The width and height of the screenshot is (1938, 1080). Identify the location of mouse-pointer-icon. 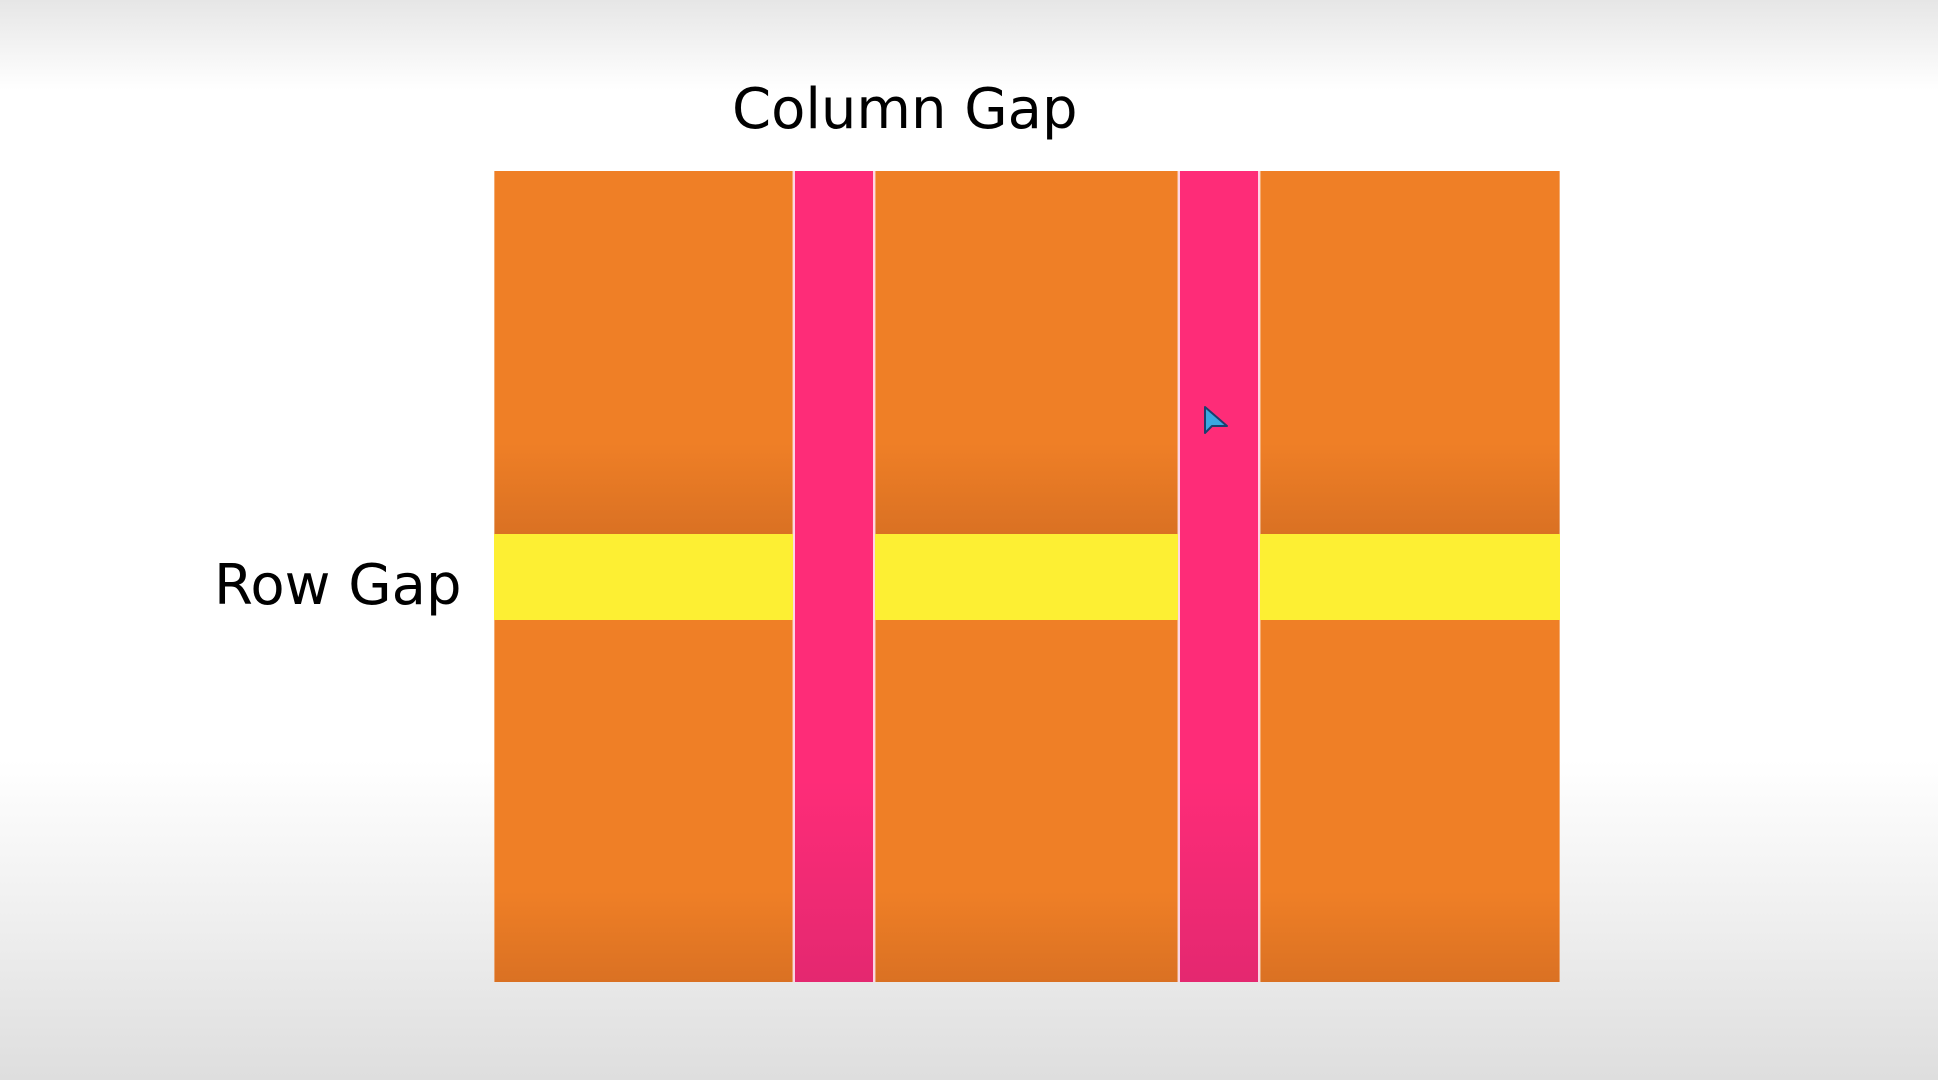
(1217, 422).